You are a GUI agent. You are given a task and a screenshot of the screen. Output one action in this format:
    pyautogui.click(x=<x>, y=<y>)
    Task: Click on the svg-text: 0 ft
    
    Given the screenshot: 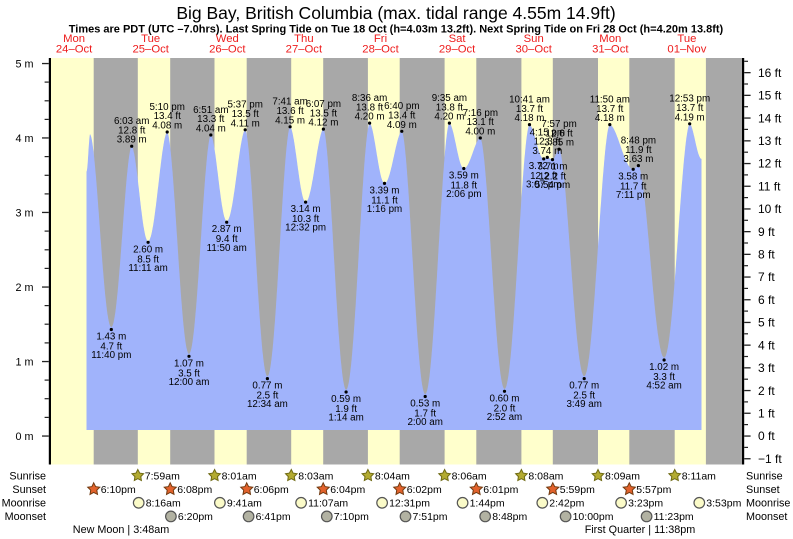 What is the action you would take?
    pyautogui.click(x=766, y=436)
    